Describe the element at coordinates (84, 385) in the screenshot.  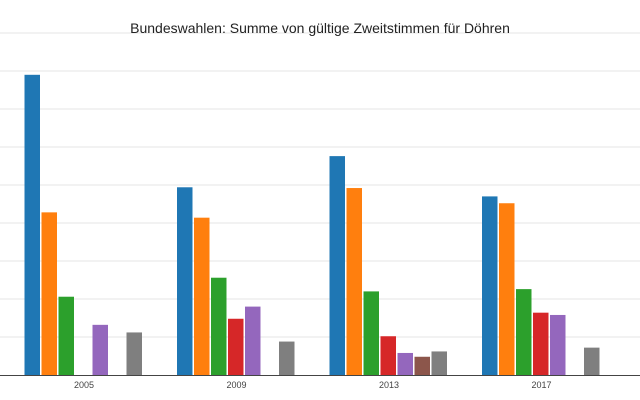
I see `x-tick-label-2005: 2005` at that location.